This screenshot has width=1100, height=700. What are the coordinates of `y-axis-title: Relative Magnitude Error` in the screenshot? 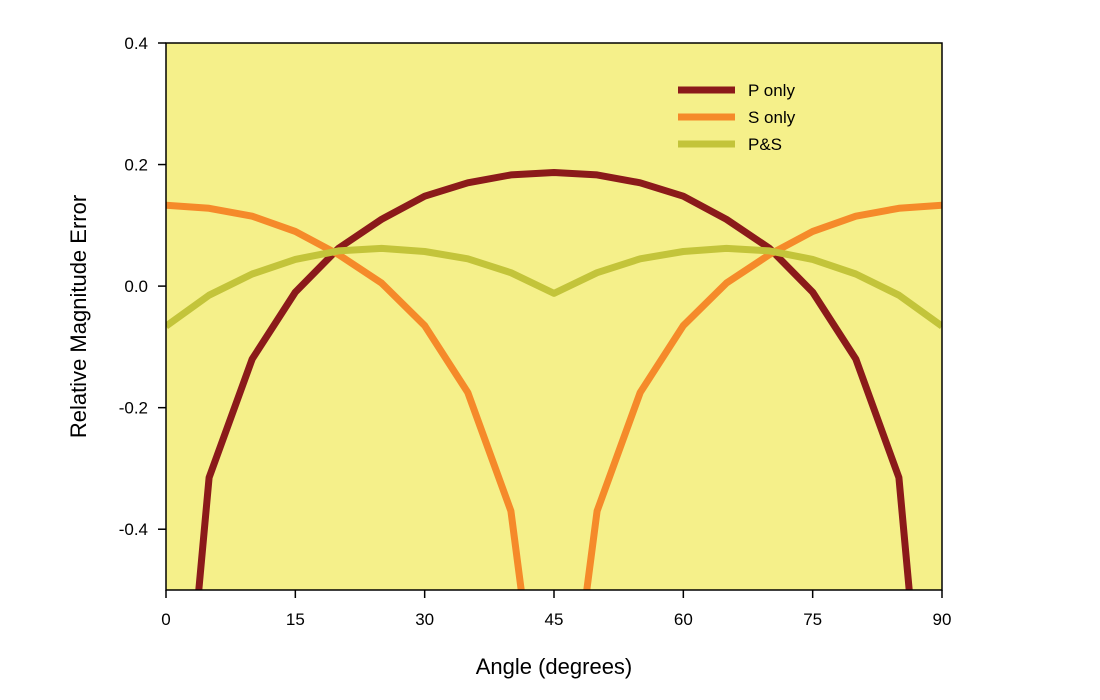 It's located at (78, 316).